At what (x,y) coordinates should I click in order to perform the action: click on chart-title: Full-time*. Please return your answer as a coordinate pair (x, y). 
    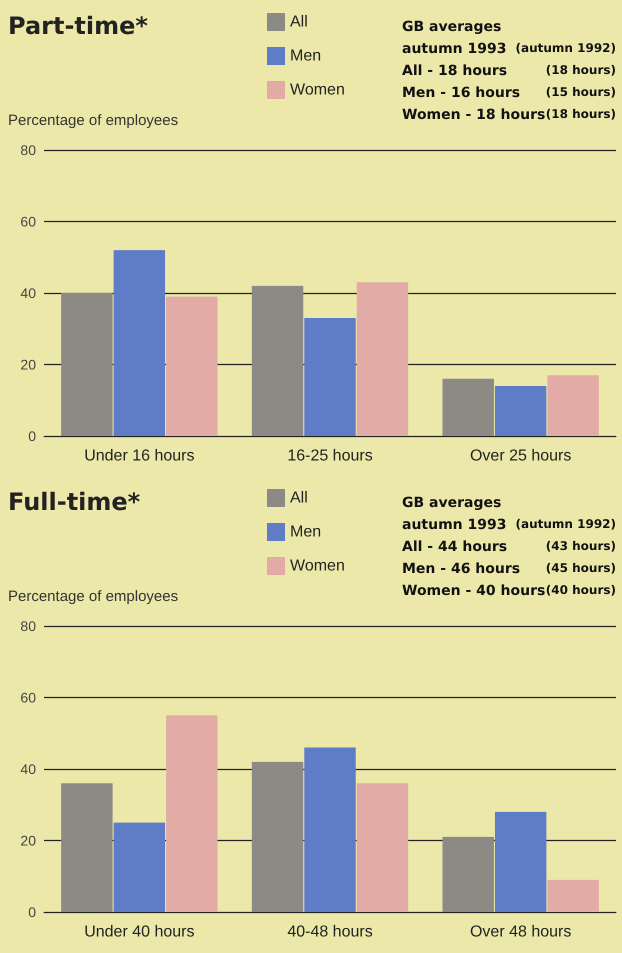
    Looking at the image, I should click on (74, 502).